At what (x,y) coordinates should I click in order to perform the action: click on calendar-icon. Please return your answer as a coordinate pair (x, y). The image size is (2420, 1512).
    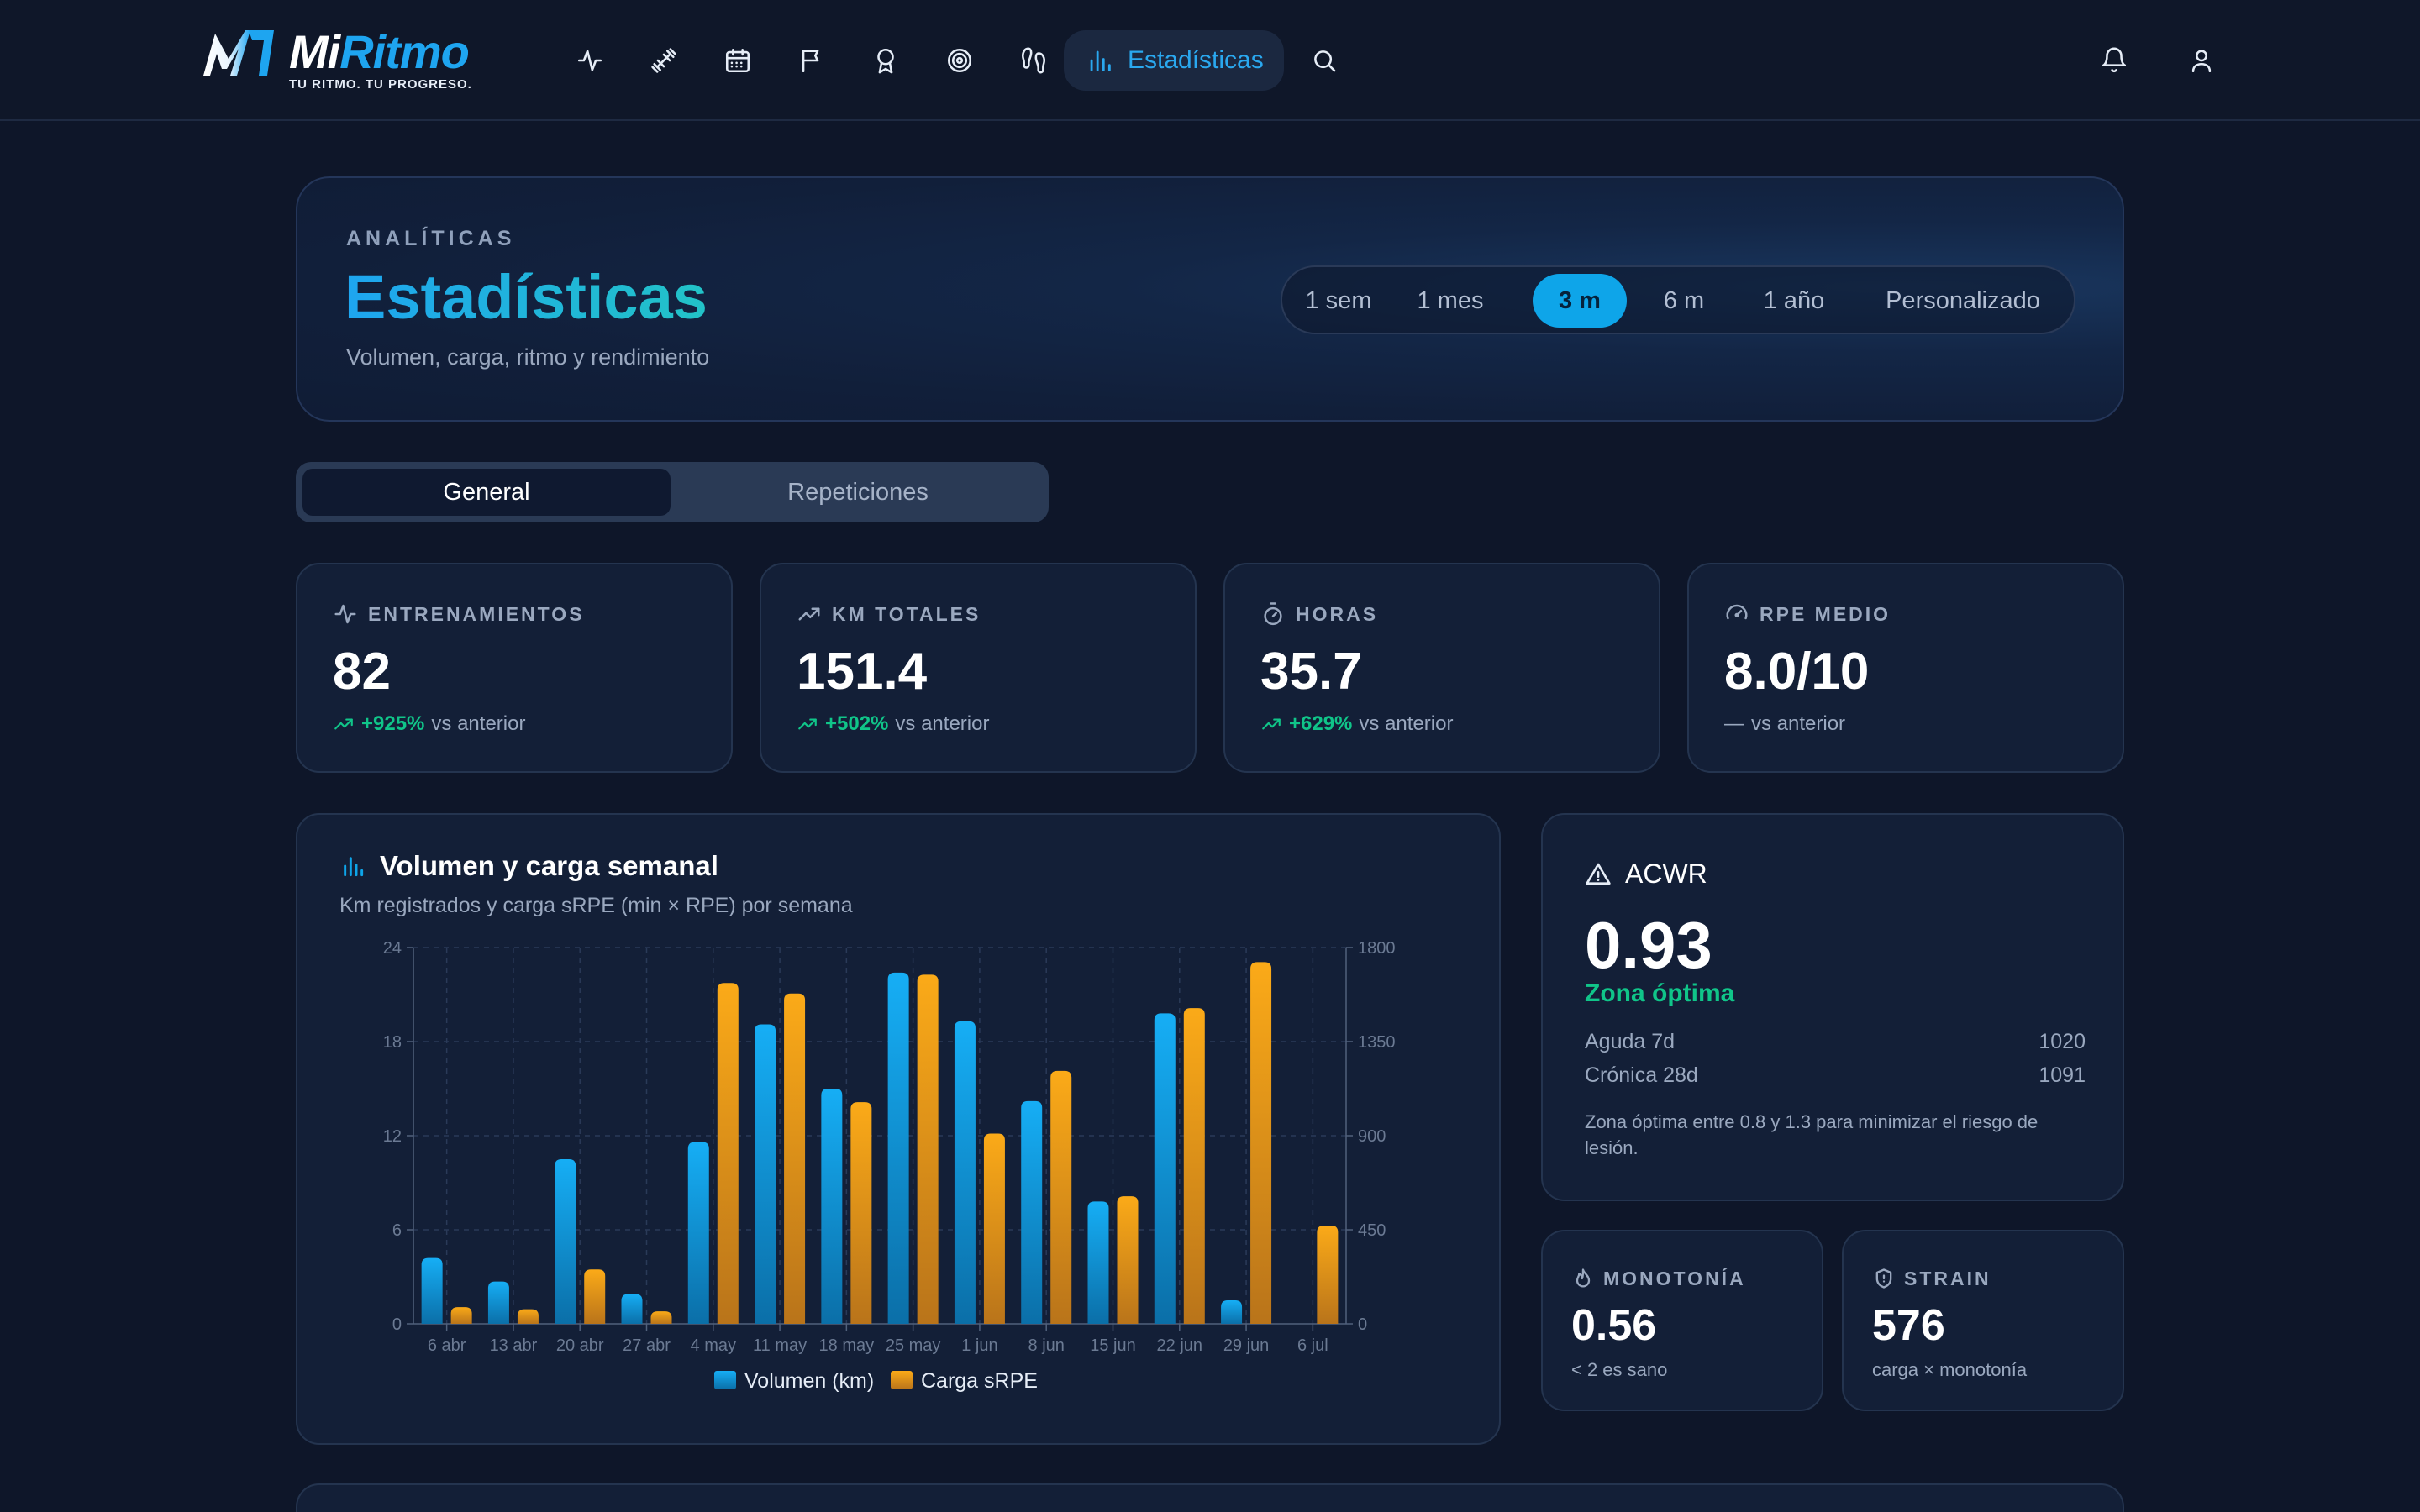
    Looking at the image, I should click on (737, 60).